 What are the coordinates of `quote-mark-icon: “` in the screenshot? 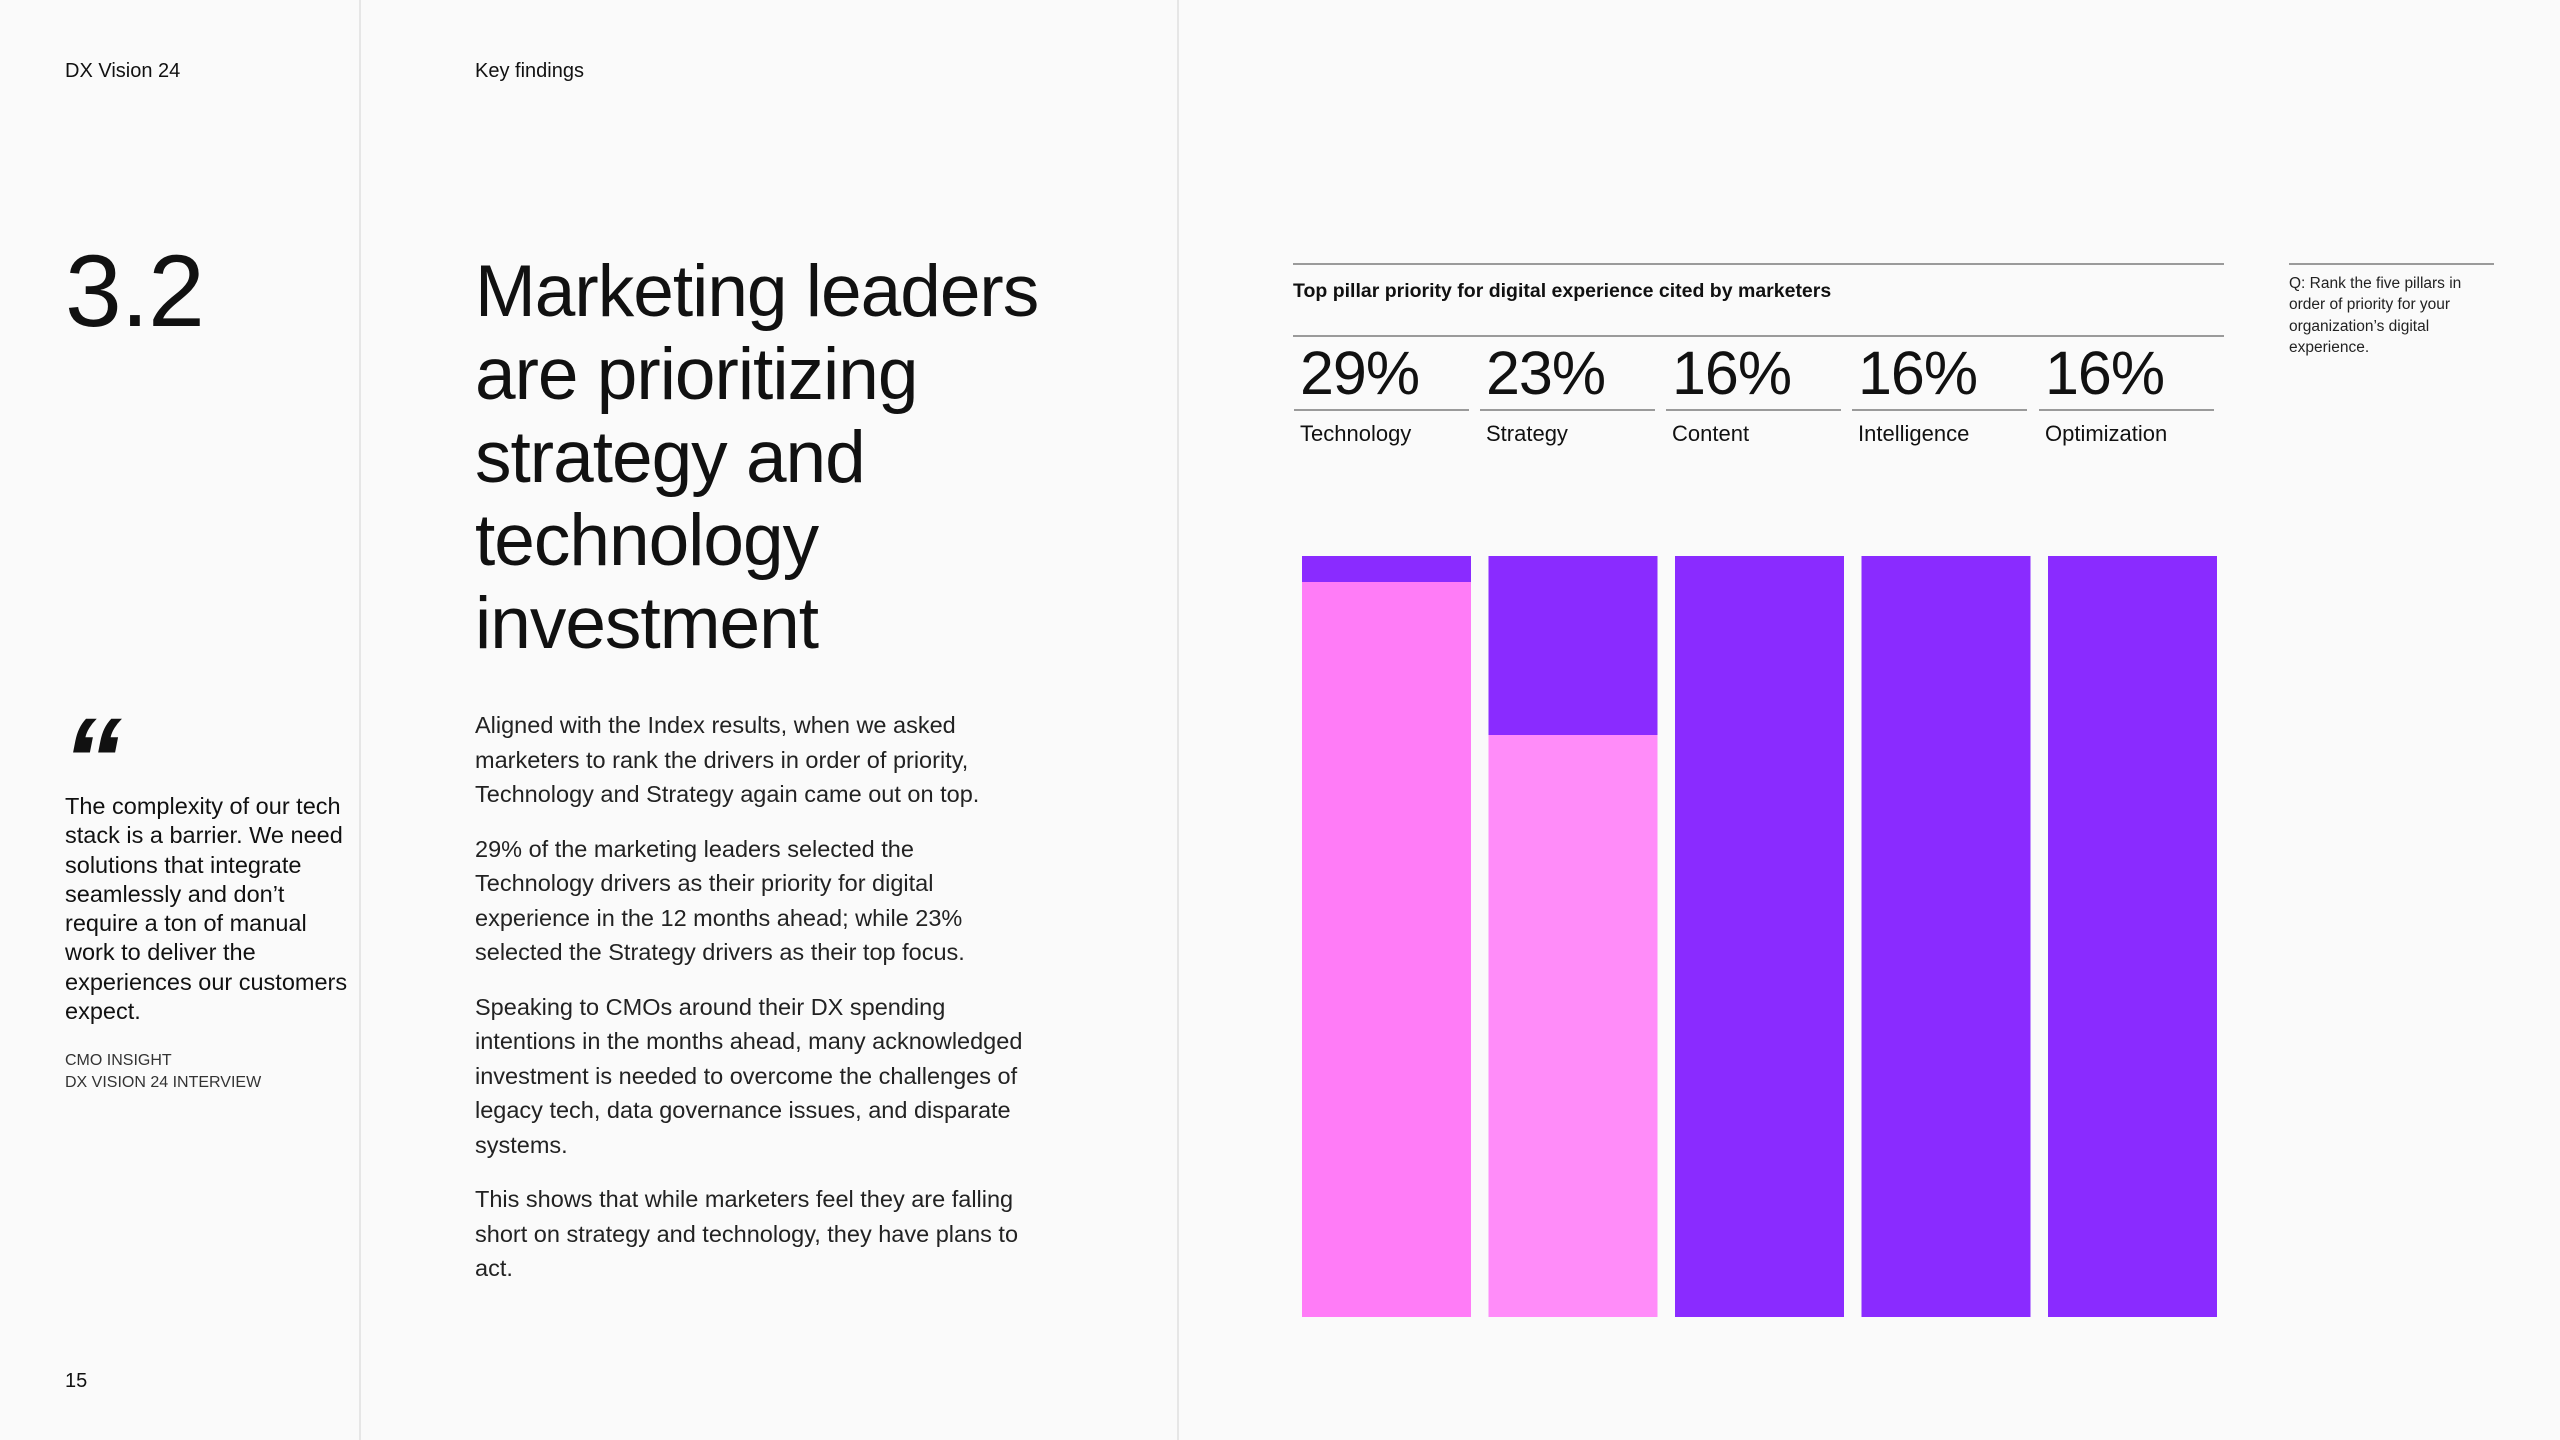 It's located at (92, 760).